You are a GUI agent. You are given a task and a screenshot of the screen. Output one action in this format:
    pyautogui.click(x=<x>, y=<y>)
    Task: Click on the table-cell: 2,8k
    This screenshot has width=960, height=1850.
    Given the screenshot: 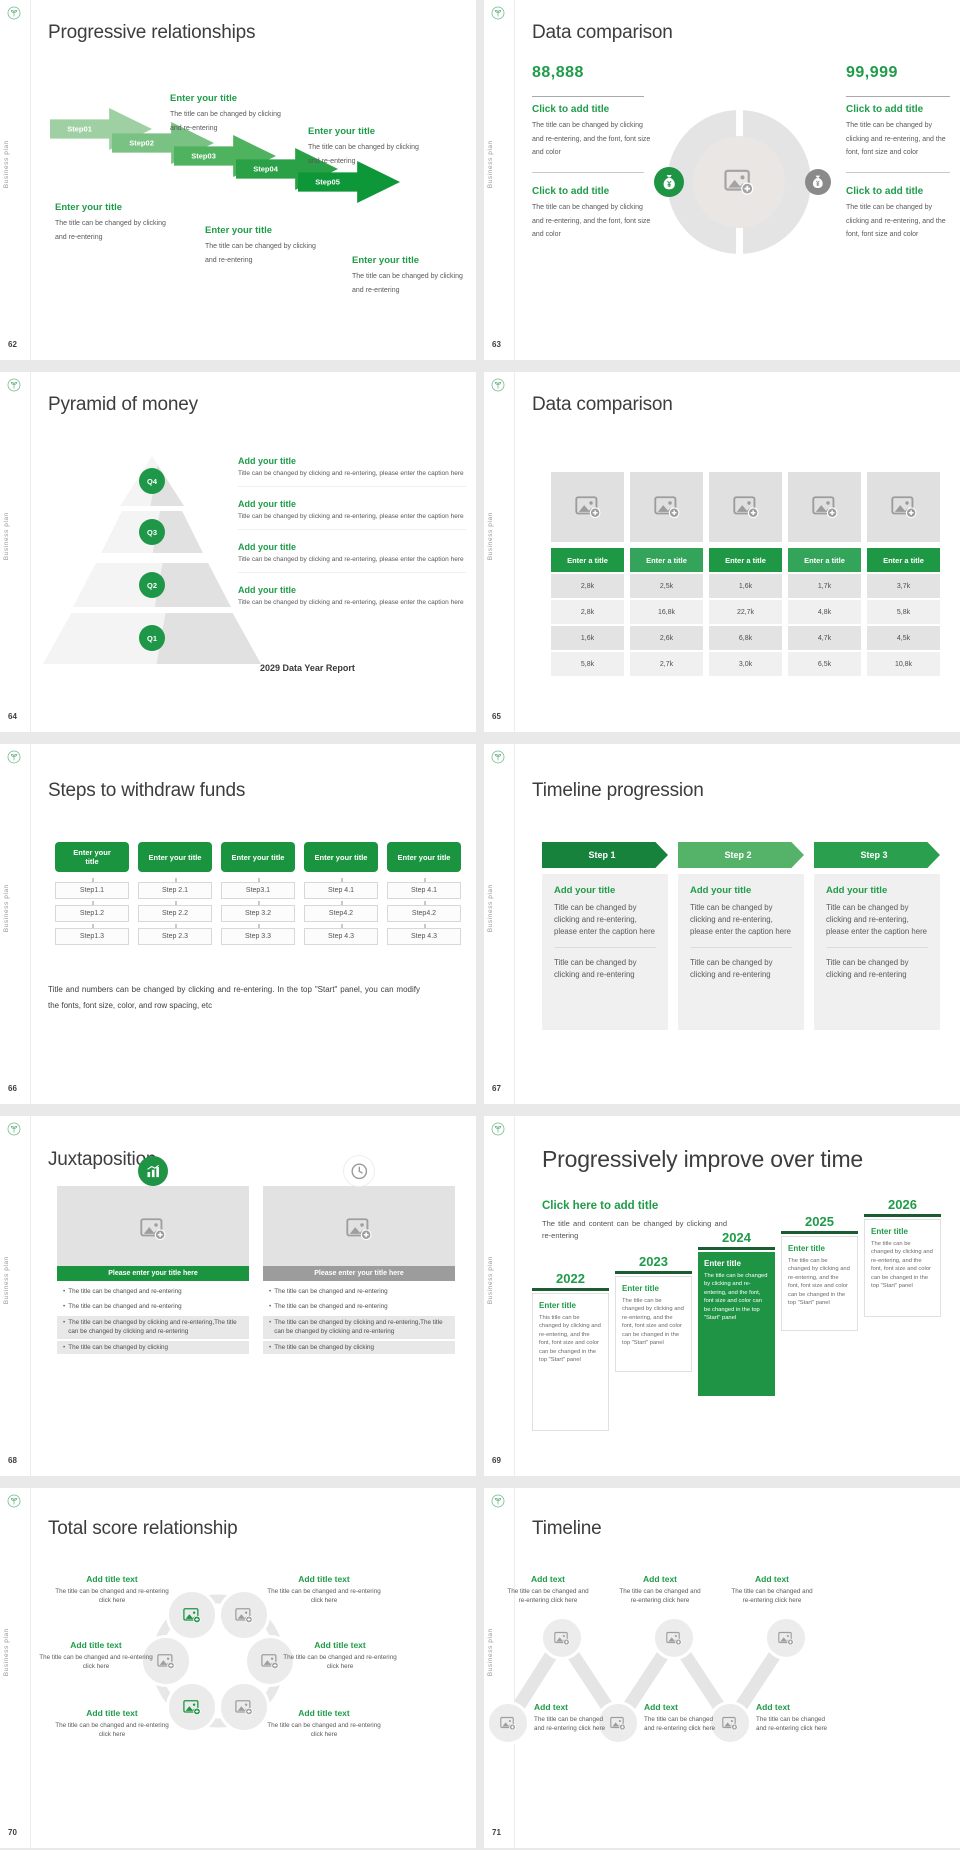 What is the action you would take?
    pyautogui.click(x=587, y=612)
    